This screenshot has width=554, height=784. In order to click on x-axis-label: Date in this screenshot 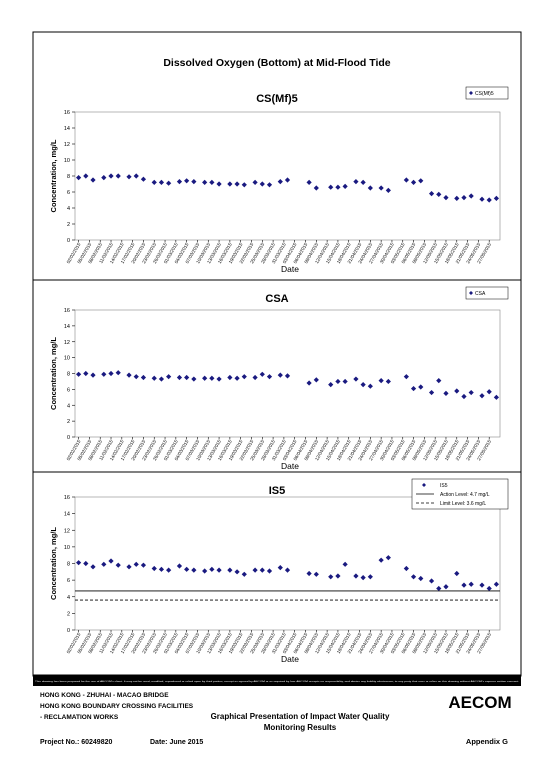, I will do `click(290, 269)`.